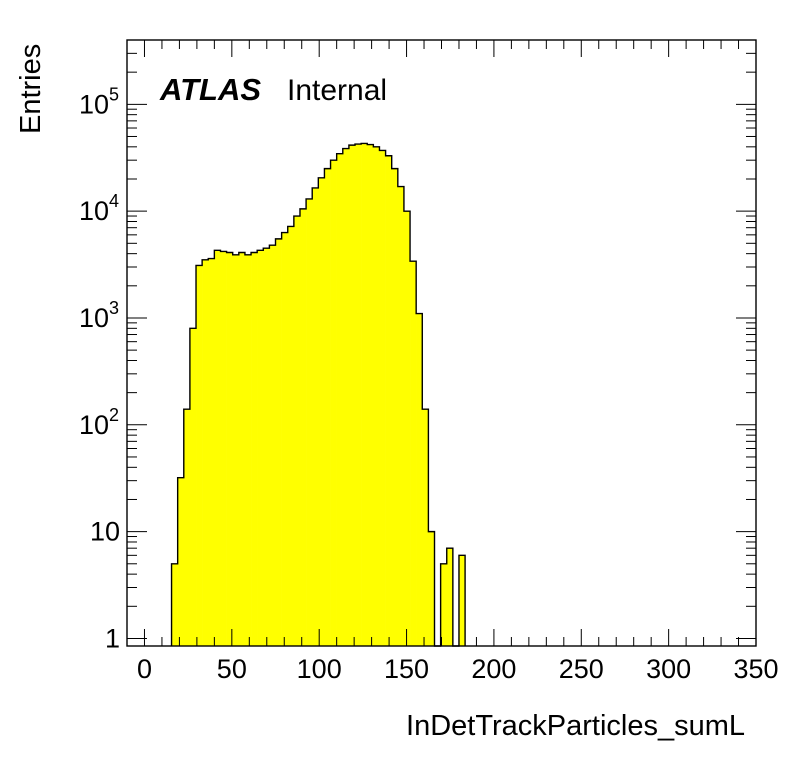  What do you see at coordinates (493, 669) in the screenshot?
I see `x-tick-label: 200` at bounding box center [493, 669].